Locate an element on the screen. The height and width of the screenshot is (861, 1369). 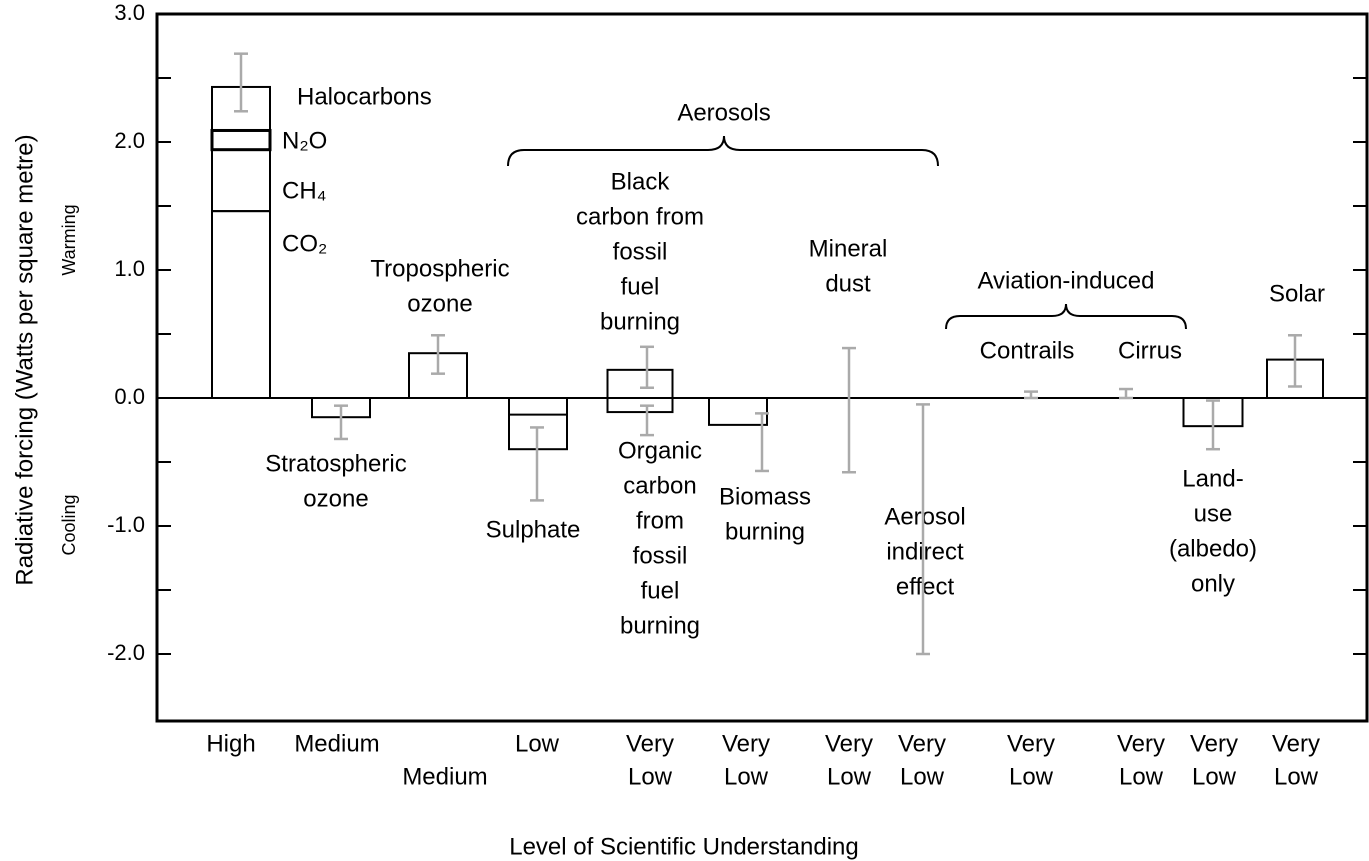
forcing-label: use is located at coordinates (1213, 513).